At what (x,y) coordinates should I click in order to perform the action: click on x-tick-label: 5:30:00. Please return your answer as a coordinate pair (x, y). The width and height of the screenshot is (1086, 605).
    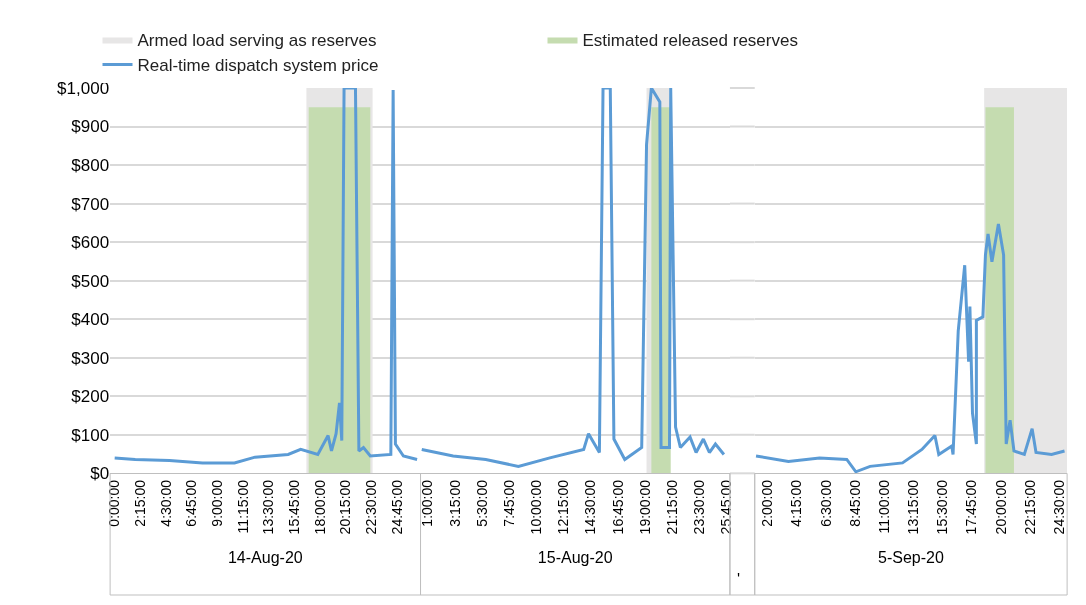
    Looking at the image, I should click on (481, 503).